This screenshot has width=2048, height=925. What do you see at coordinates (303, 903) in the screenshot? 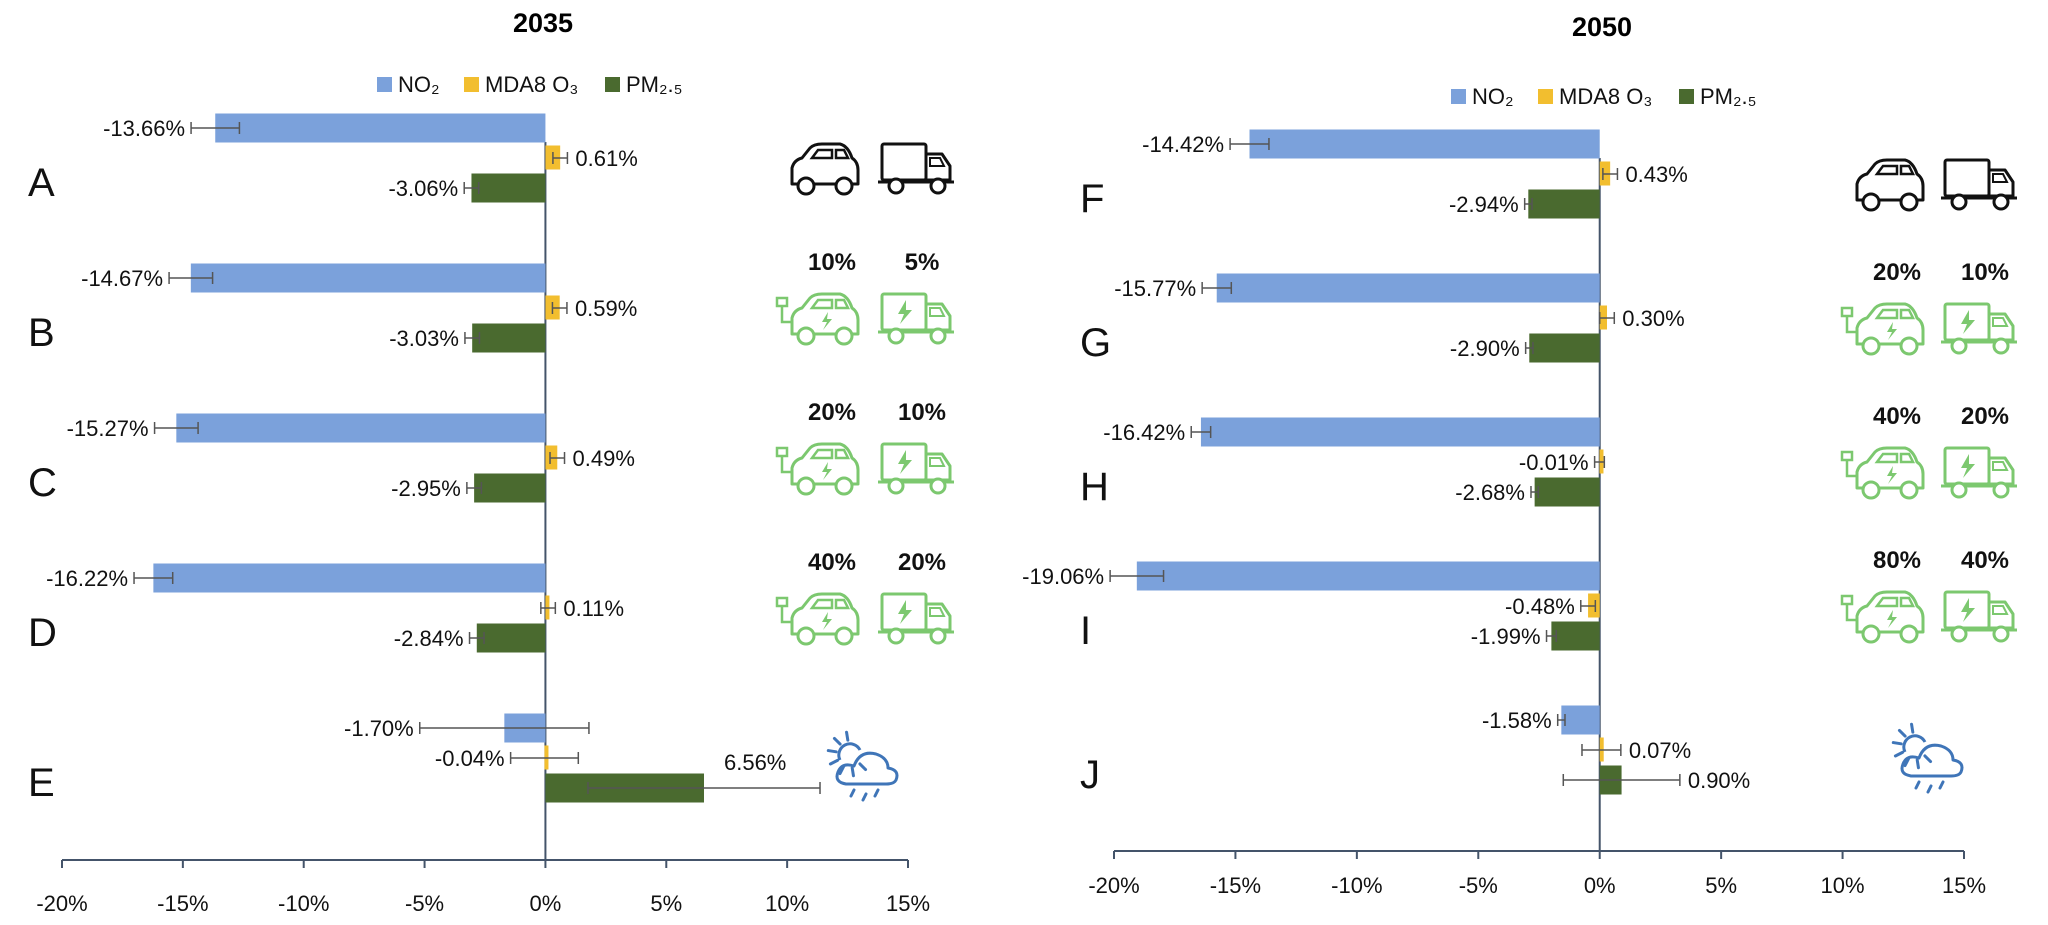
I see `x-tick-label: -10%` at bounding box center [303, 903].